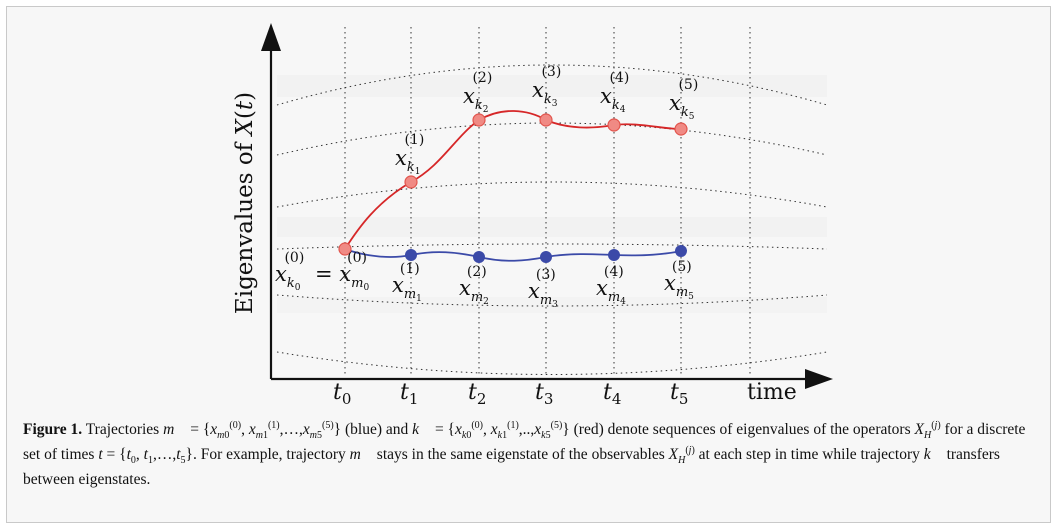  I want to click on caption-math-times: t = {t0, t1,…,t5}, so click(145, 456).